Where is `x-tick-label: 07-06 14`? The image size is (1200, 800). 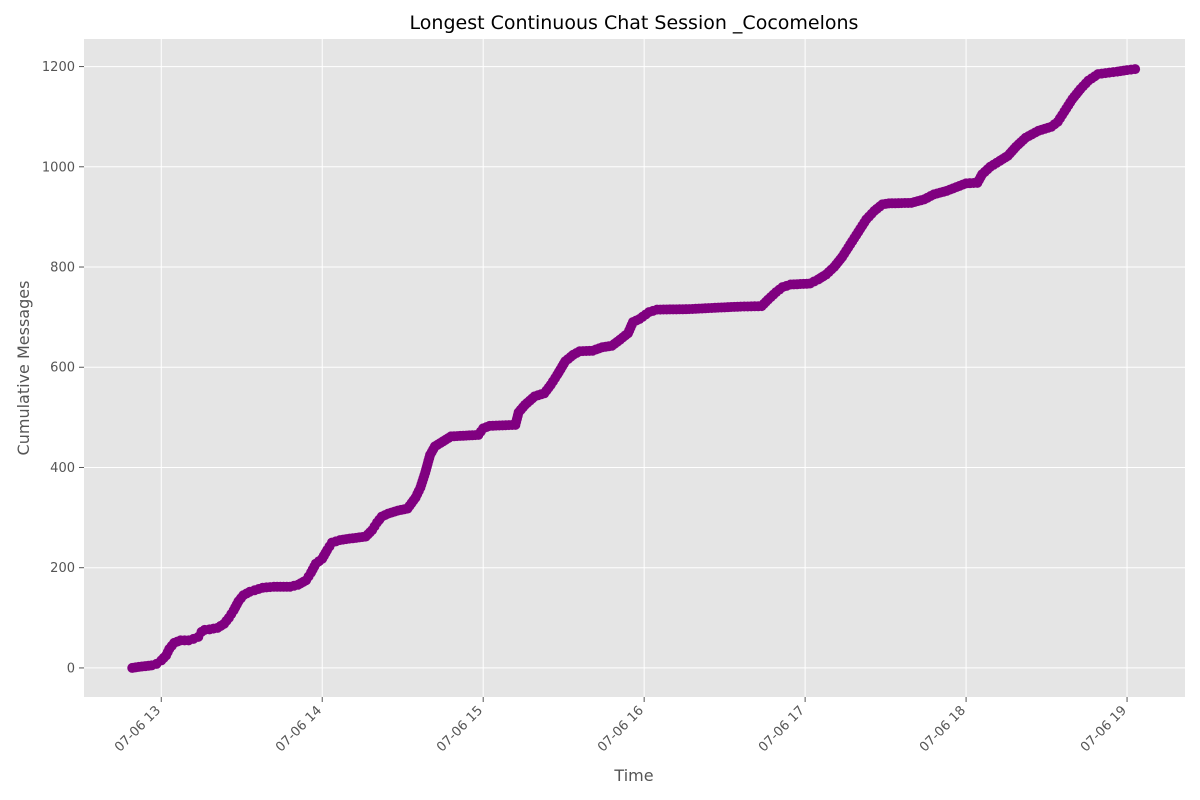
x-tick-label: 07-06 14 is located at coordinates (299, 729).